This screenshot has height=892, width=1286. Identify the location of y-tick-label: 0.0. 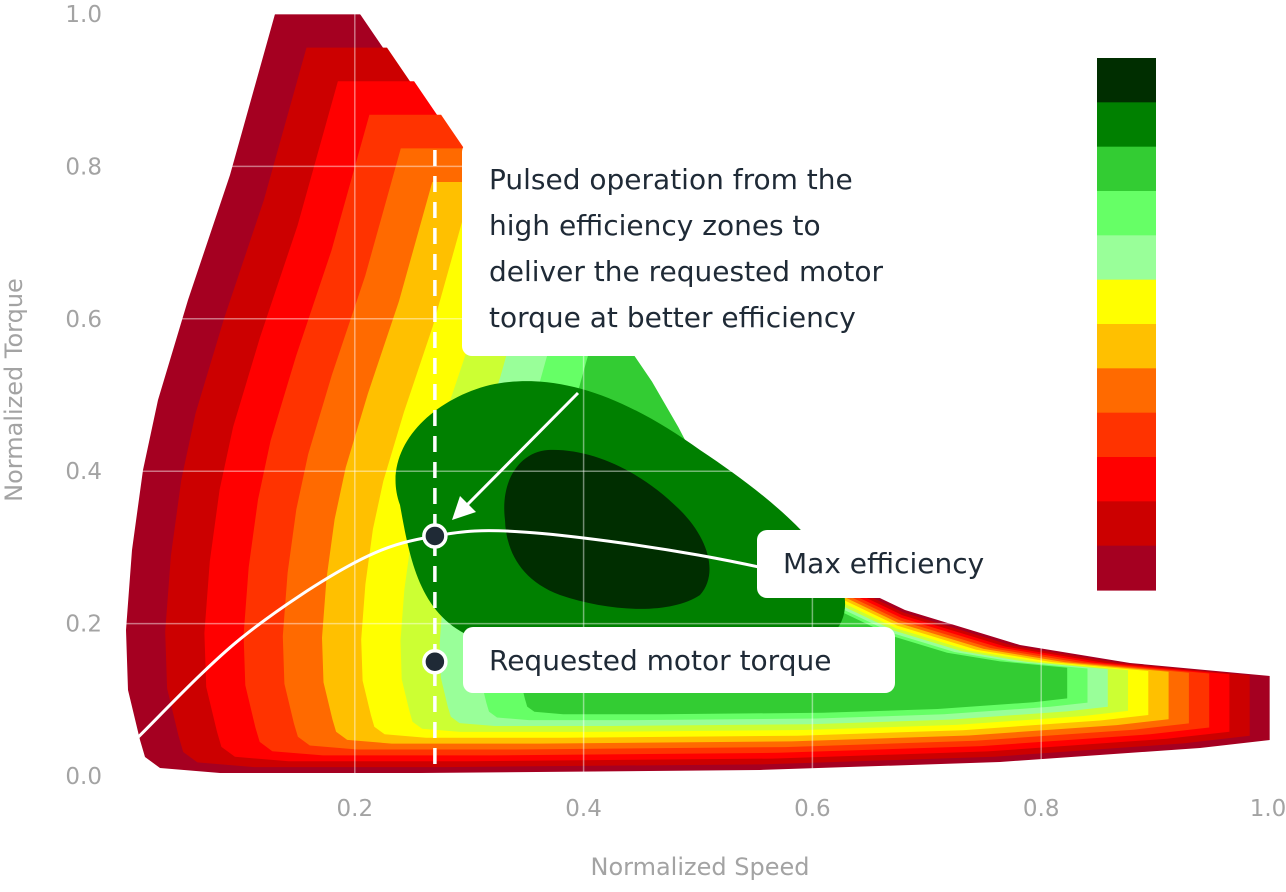
(83, 777).